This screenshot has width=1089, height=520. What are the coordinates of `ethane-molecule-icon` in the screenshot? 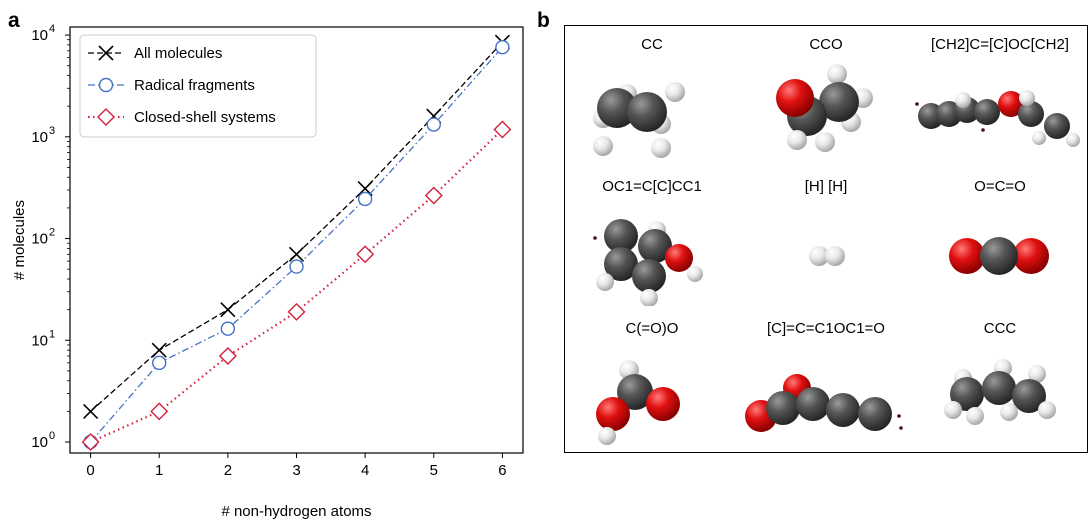 It's located at (639, 120).